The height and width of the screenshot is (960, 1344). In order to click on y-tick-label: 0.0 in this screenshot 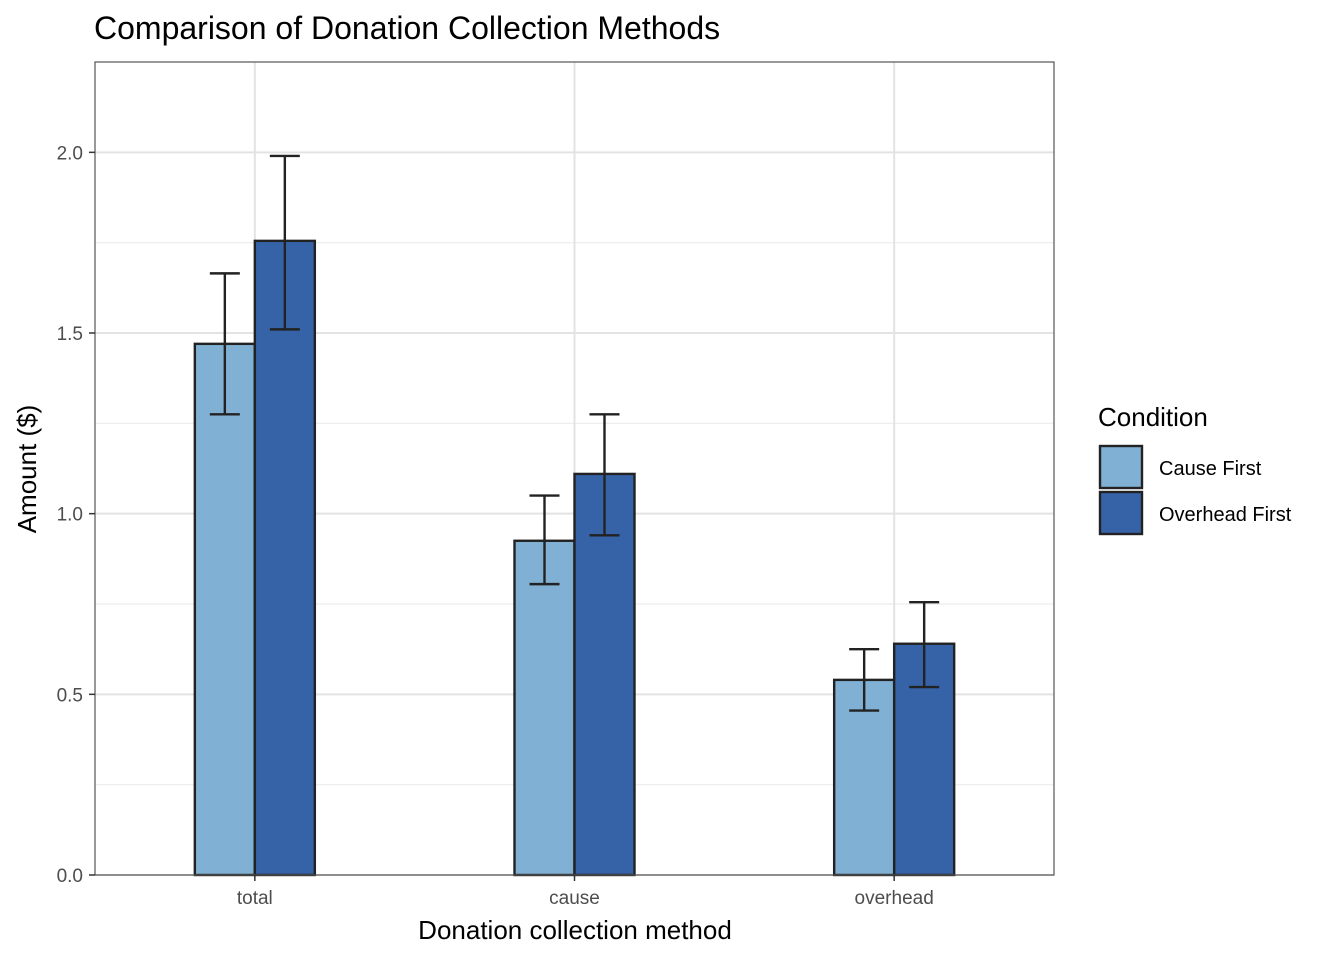, I will do `click(70, 876)`.